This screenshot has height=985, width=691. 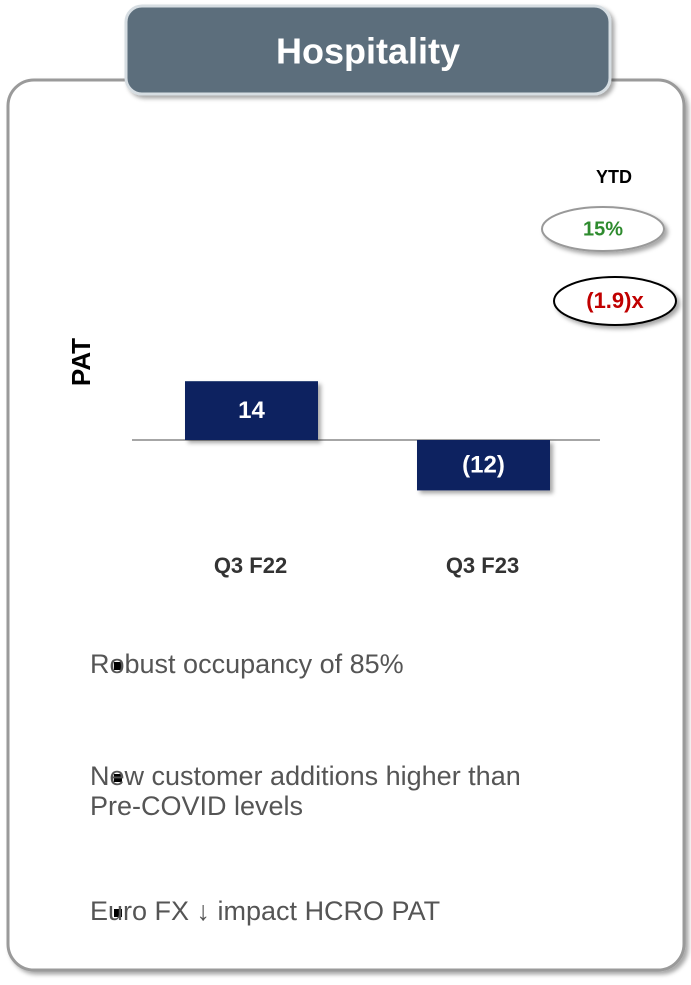 I want to click on header-tab, so click(x=368, y=50).